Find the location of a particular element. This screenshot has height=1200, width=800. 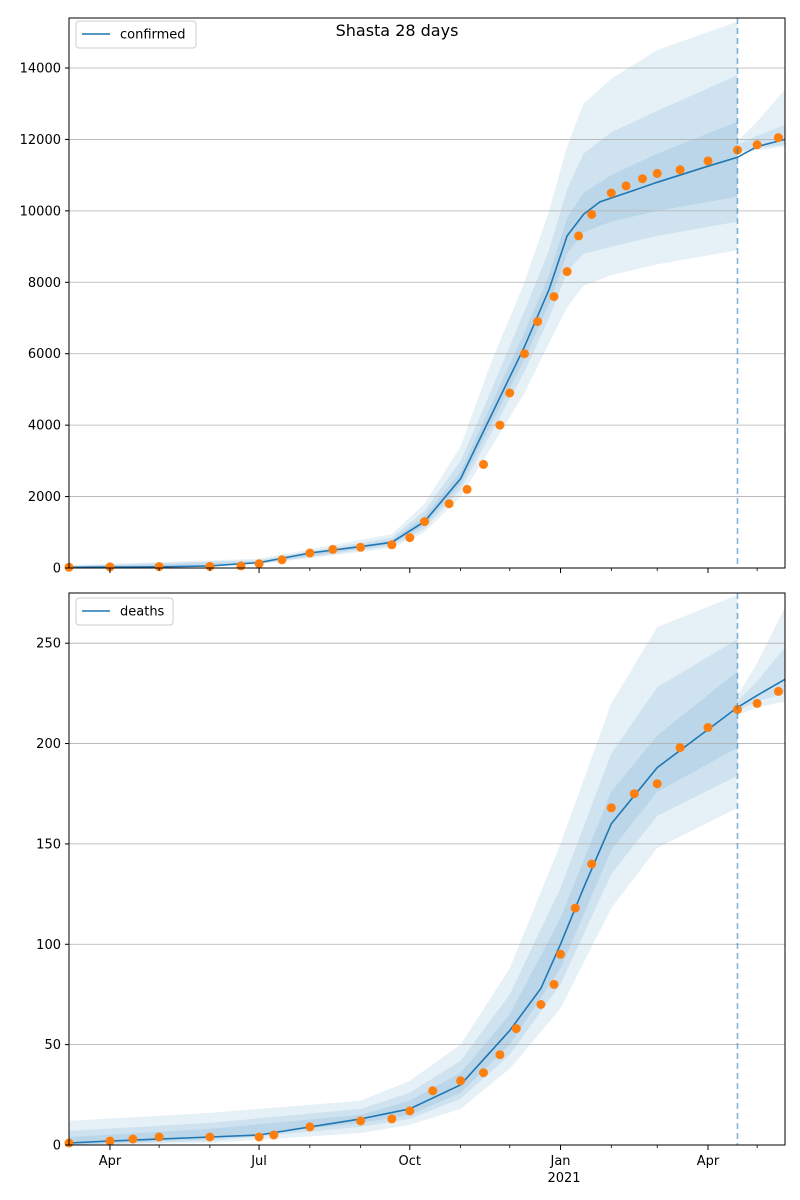

confirmed-y-tick-label: 10000 is located at coordinates (40, 211).